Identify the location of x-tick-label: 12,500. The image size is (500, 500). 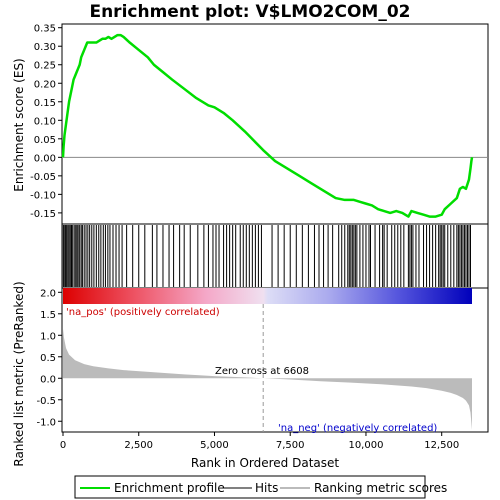
(441, 445).